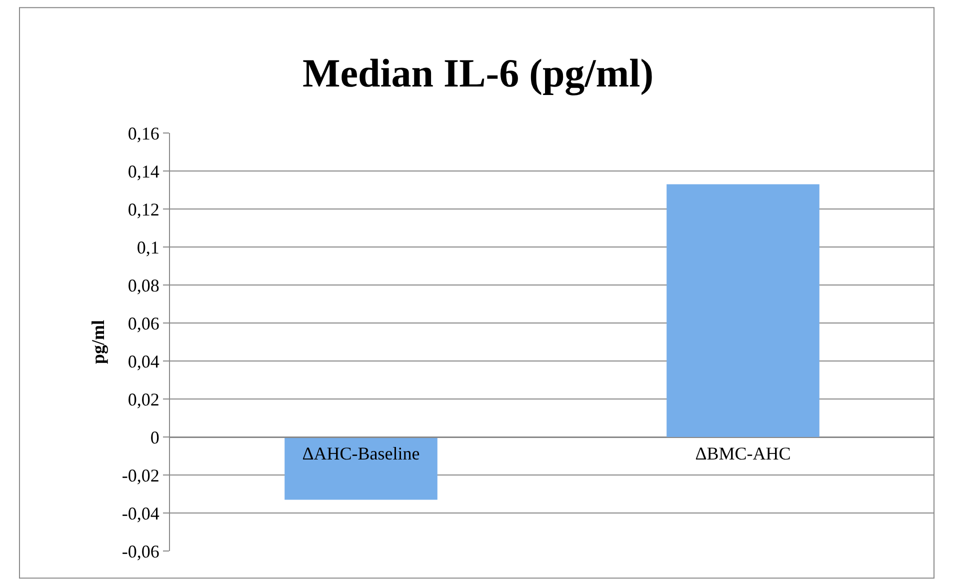 This screenshot has width=956, height=580. Describe the element at coordinates (144, 209) in the screenshot. I see `y-tick-label: 0,12` at that location.